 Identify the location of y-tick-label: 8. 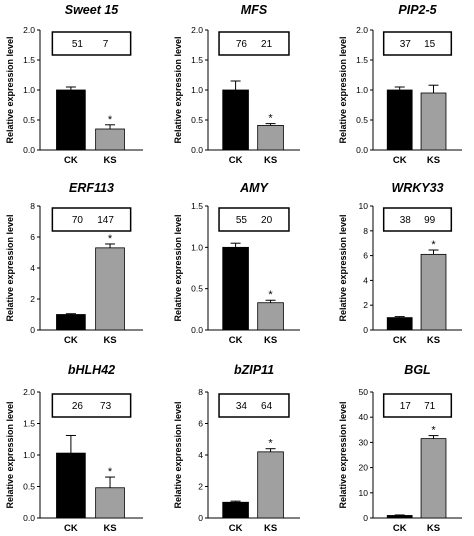
(32, 206).